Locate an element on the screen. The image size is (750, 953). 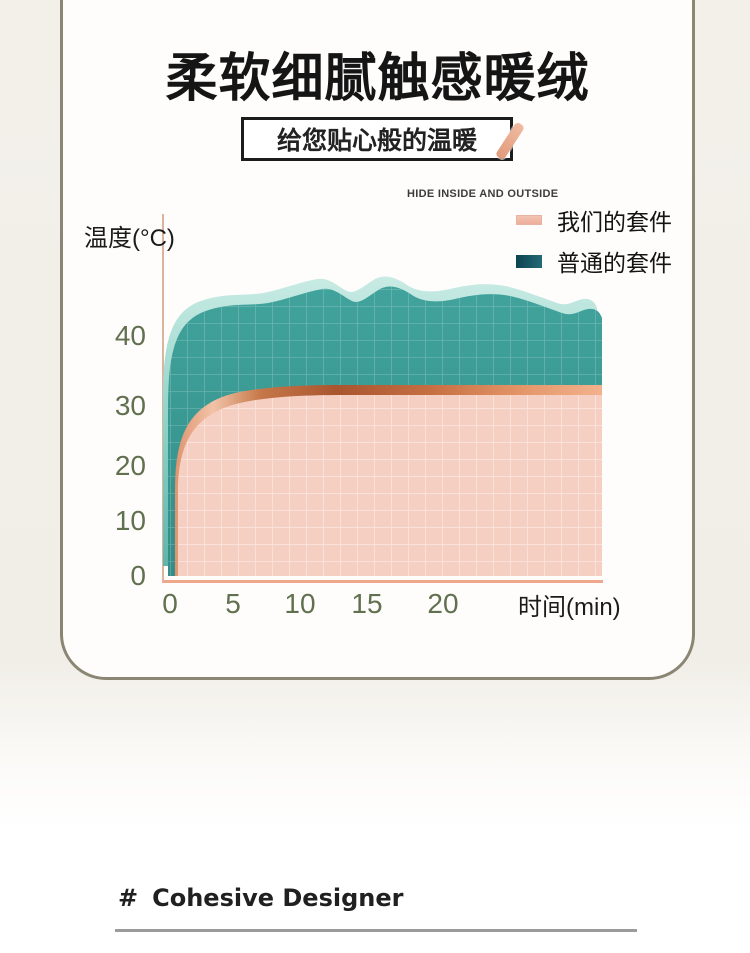
x-axis-label: 时间(min) is located at coordinates (569, 607).